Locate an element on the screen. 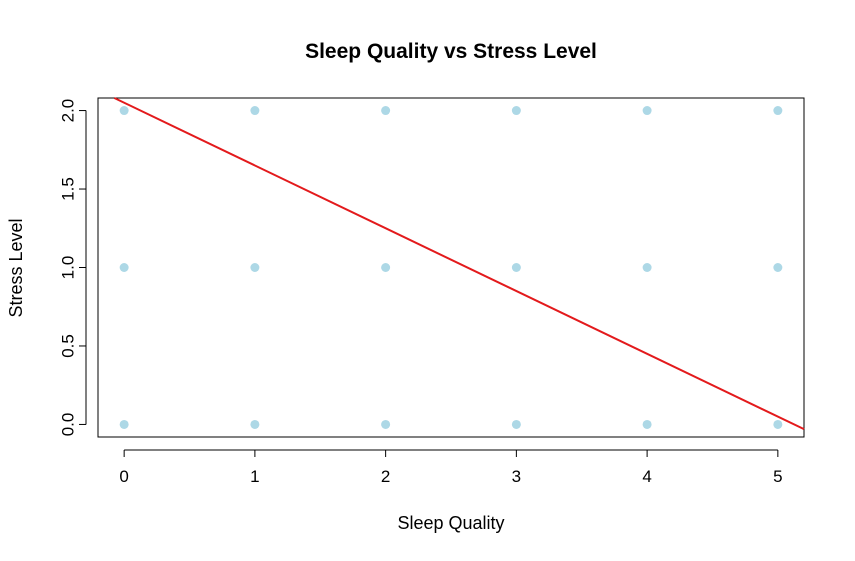 This screenshot has width=855, height=561. x-tick-label: 0 is located at coordinates (123, 476).